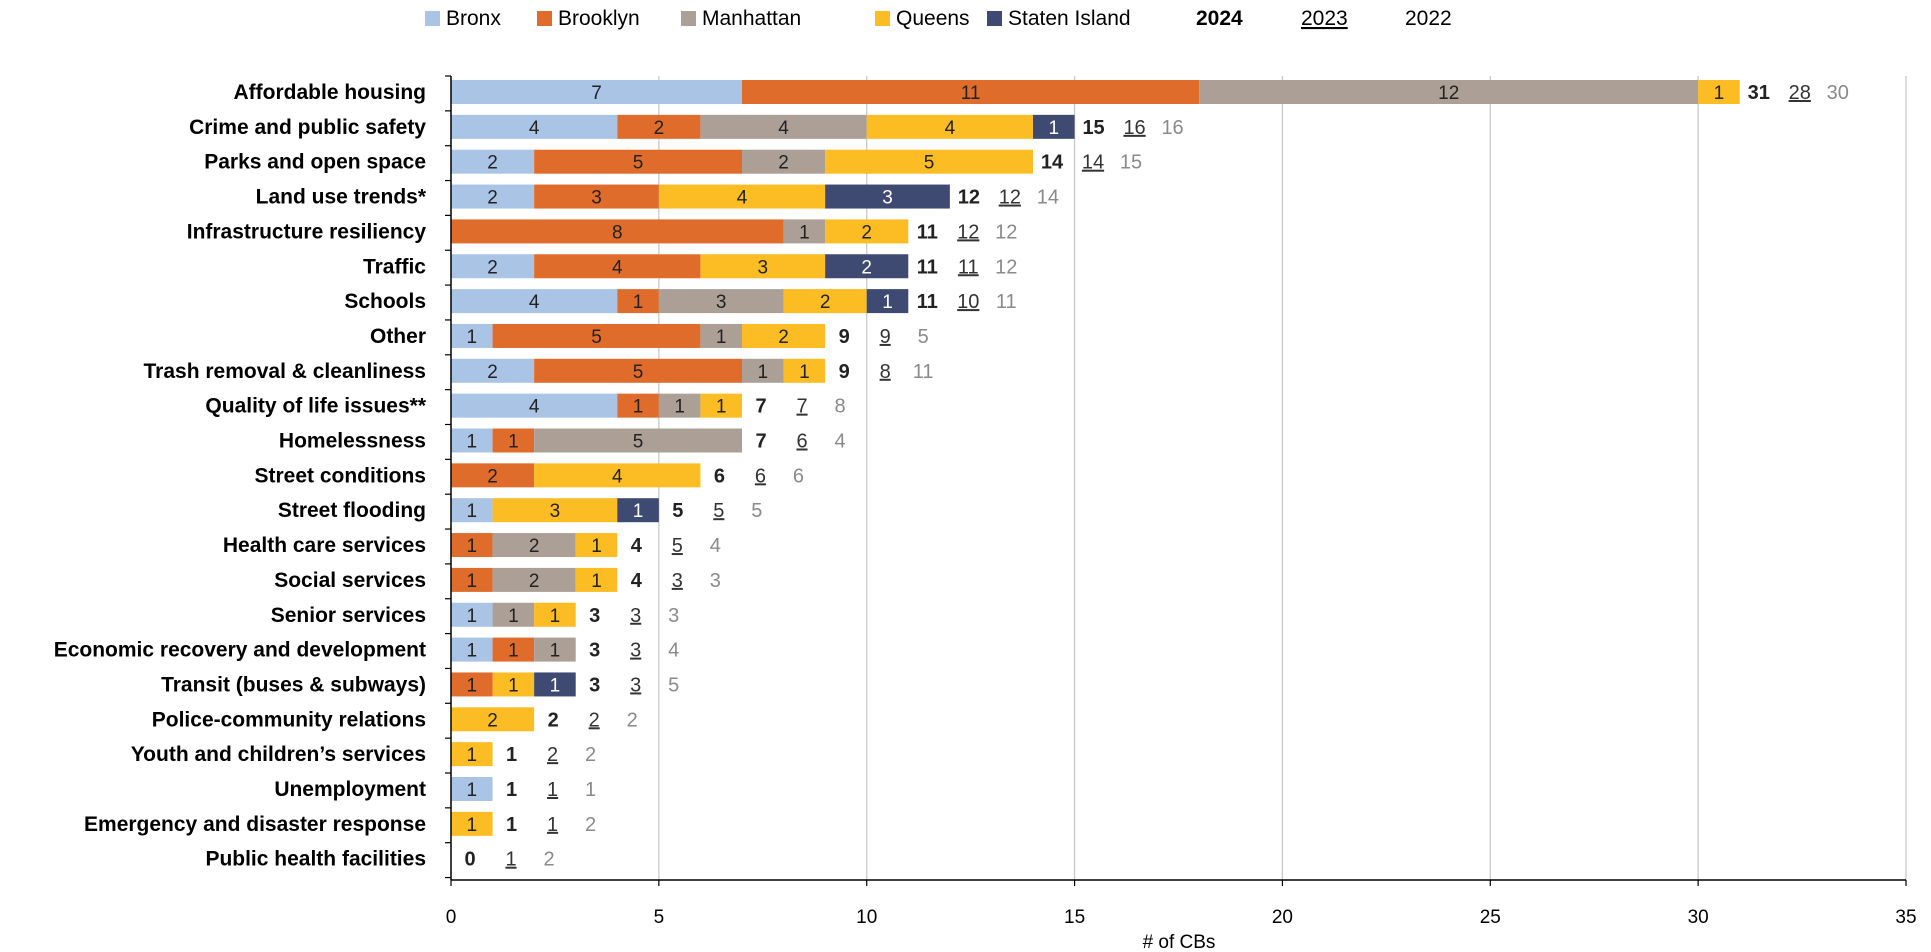  I want to click on total-2024: 9, so click(844, 372).